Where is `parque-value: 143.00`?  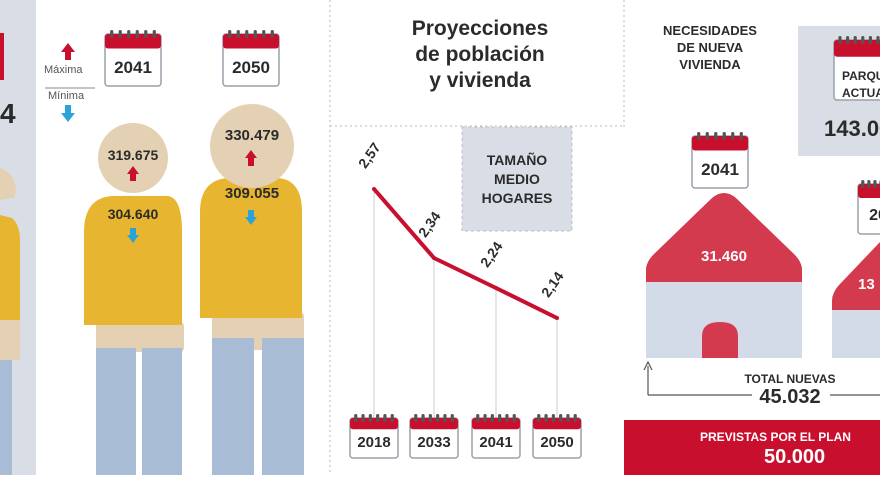
parque-value: 143.00 is located at coordinates (852, 128).